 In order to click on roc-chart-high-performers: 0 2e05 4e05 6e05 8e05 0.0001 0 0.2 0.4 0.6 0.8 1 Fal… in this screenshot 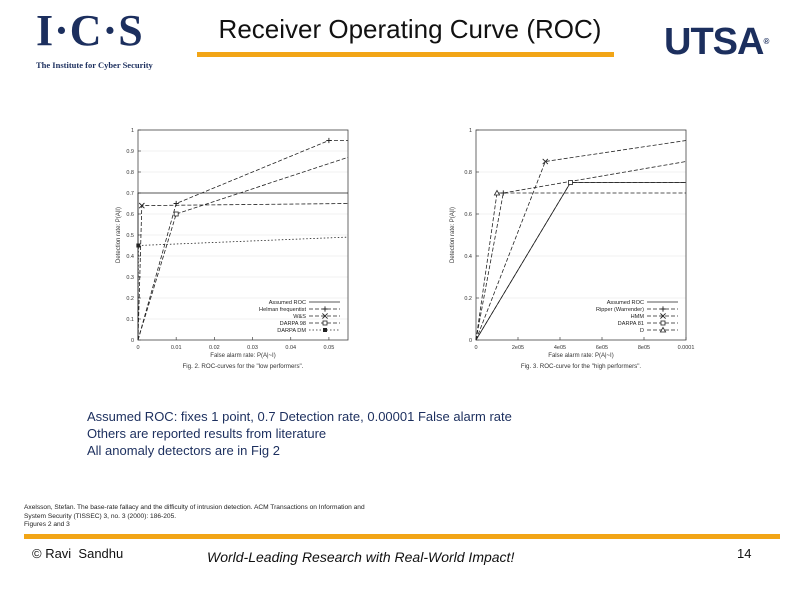, I will do `click(572, 249)`.